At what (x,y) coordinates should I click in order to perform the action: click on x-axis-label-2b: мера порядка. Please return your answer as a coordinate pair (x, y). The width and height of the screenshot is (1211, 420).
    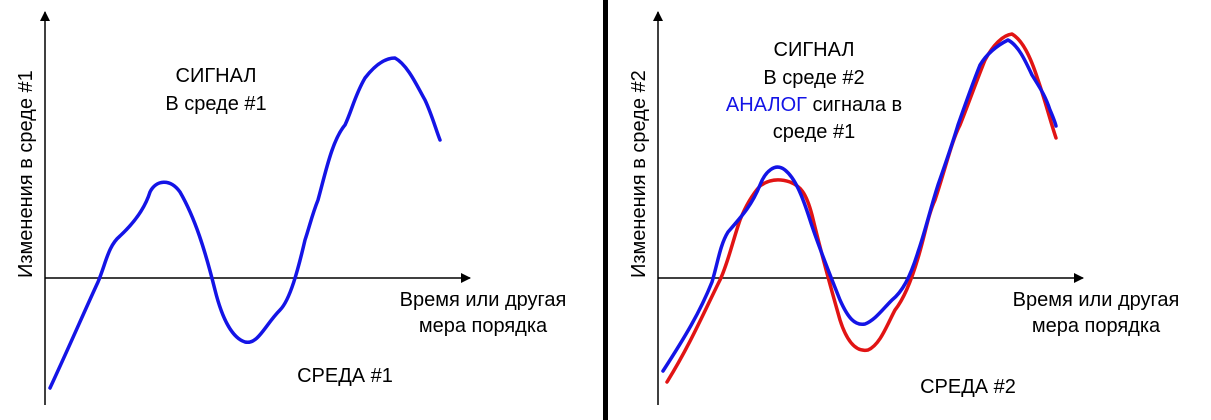
    Looking at the image, I should click on (1096, 326).